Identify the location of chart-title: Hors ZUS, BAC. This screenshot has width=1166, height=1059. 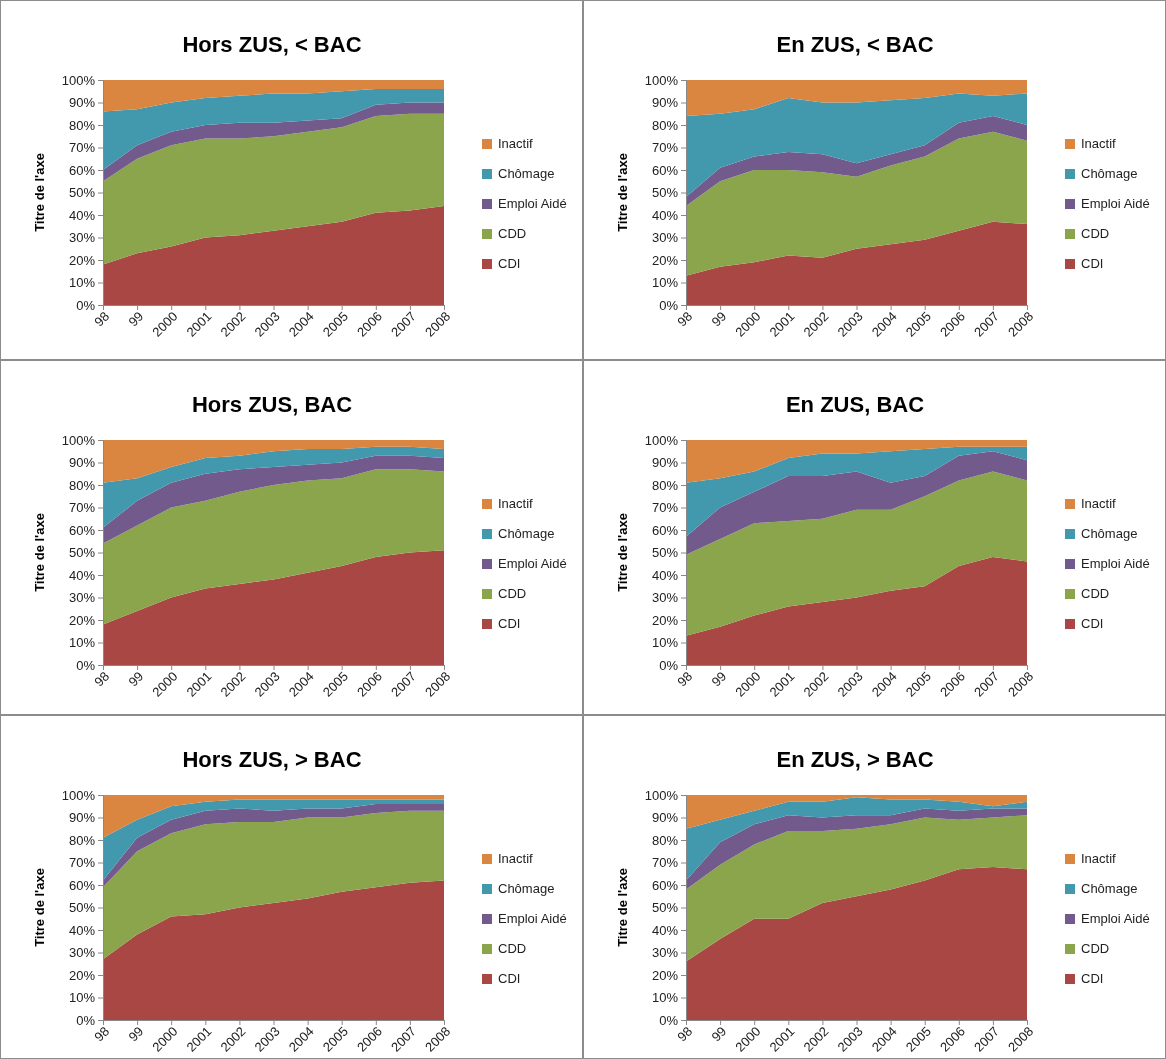
(272, 404).